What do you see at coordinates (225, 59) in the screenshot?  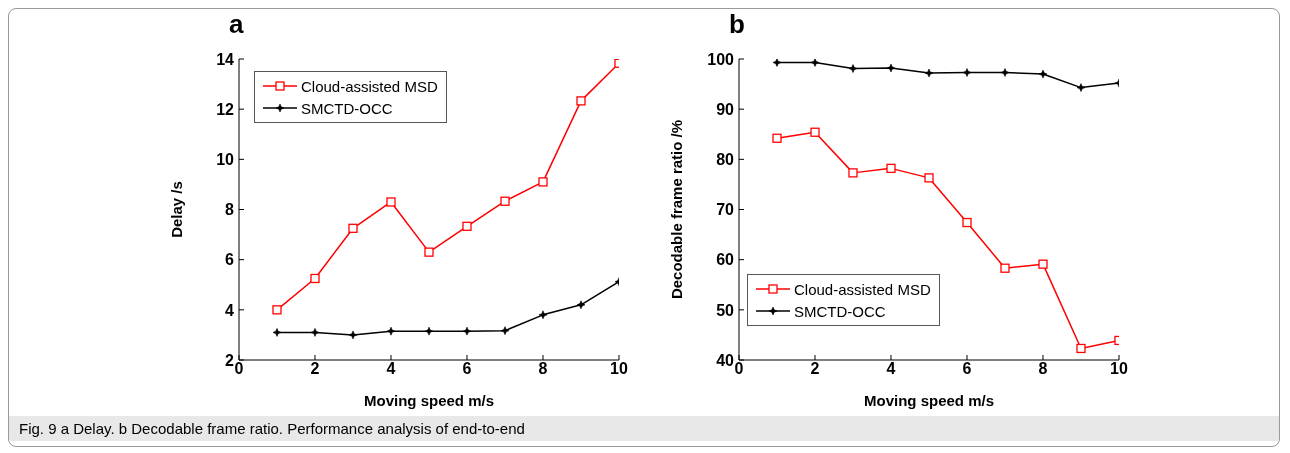 I see `y-tick-label: 14` at bounding box center [225, 59].